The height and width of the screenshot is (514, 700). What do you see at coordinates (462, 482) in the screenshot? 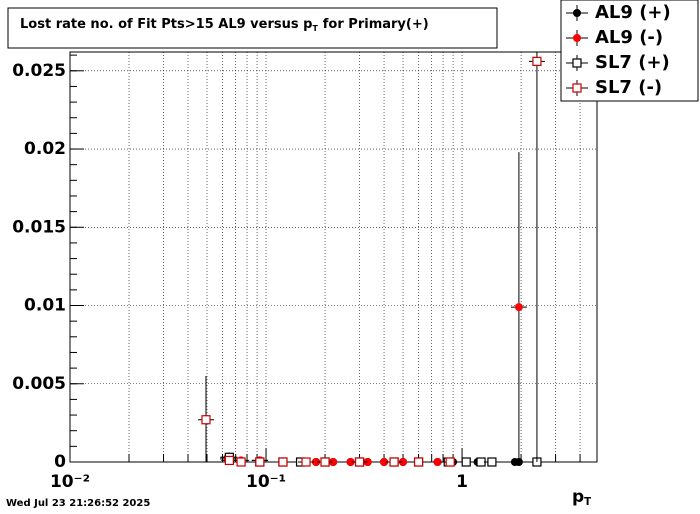
I see `x-tick-label: 1` at bounding box center [462, 482].